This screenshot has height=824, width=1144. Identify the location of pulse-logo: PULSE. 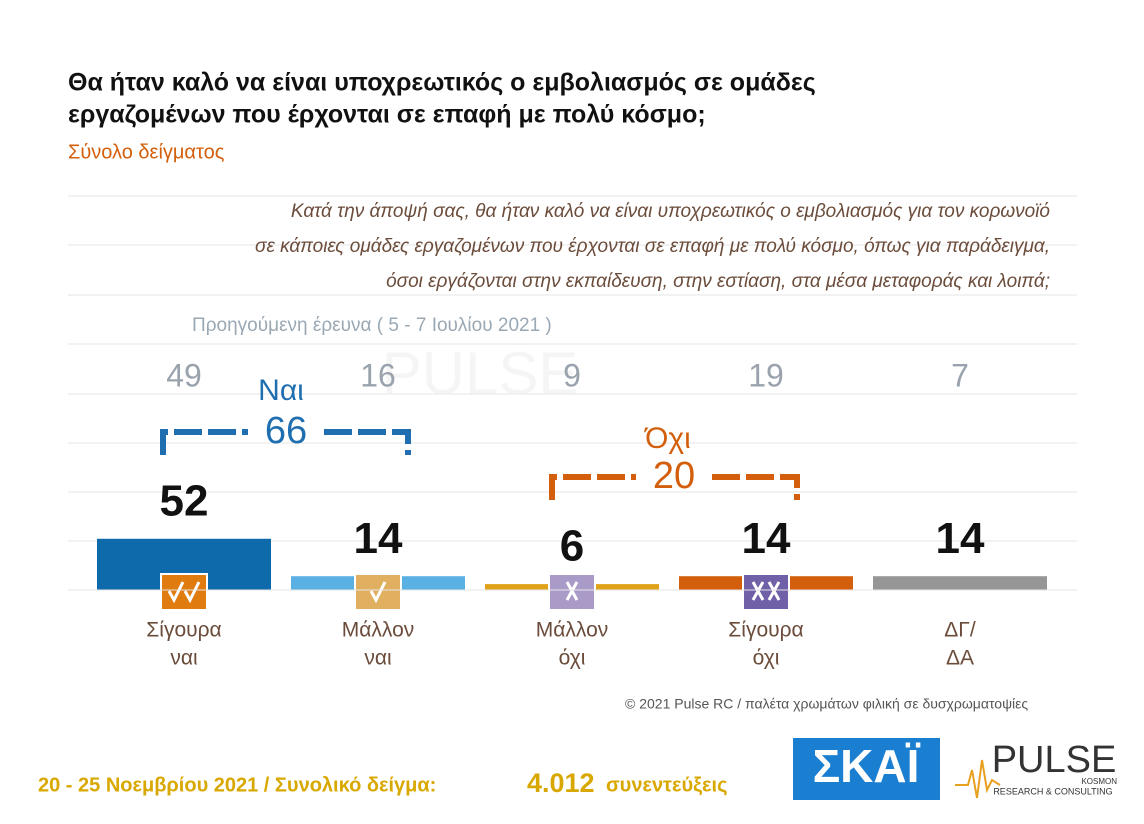
(1054, 760).